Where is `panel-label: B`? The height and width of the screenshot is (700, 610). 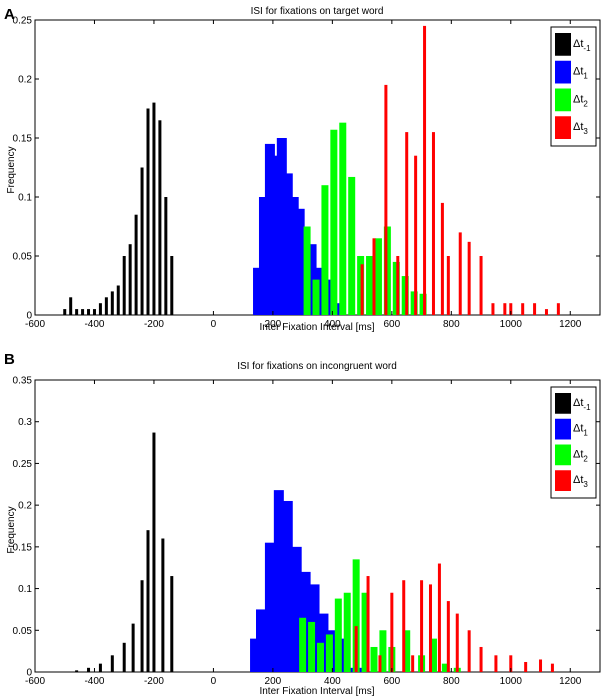
panel-label: B is located at coordinates (9, 359).